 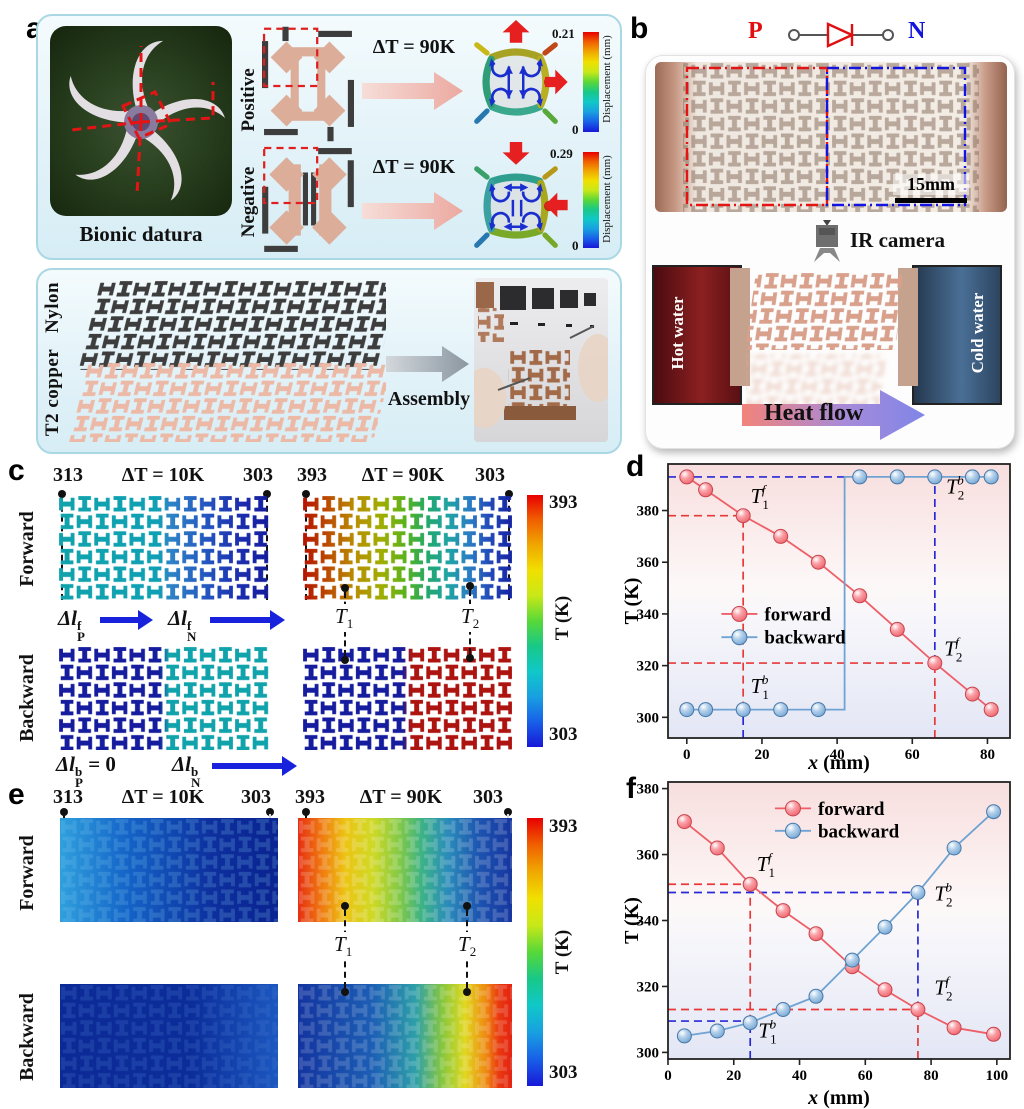 What do you see at coordinates (414, 167) in the screenshot?
I see `dt-label-negative: ΔT = 90K` at bounding box center [414, 167].